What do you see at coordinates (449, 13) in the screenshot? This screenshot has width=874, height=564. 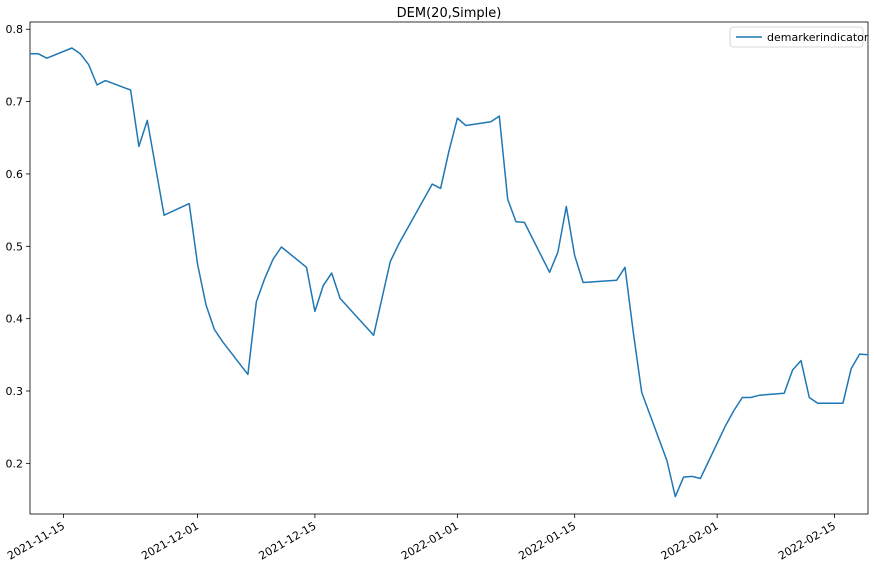 I see `chart-title: DEM(20,Simple)` at bounding box center [449, 13].